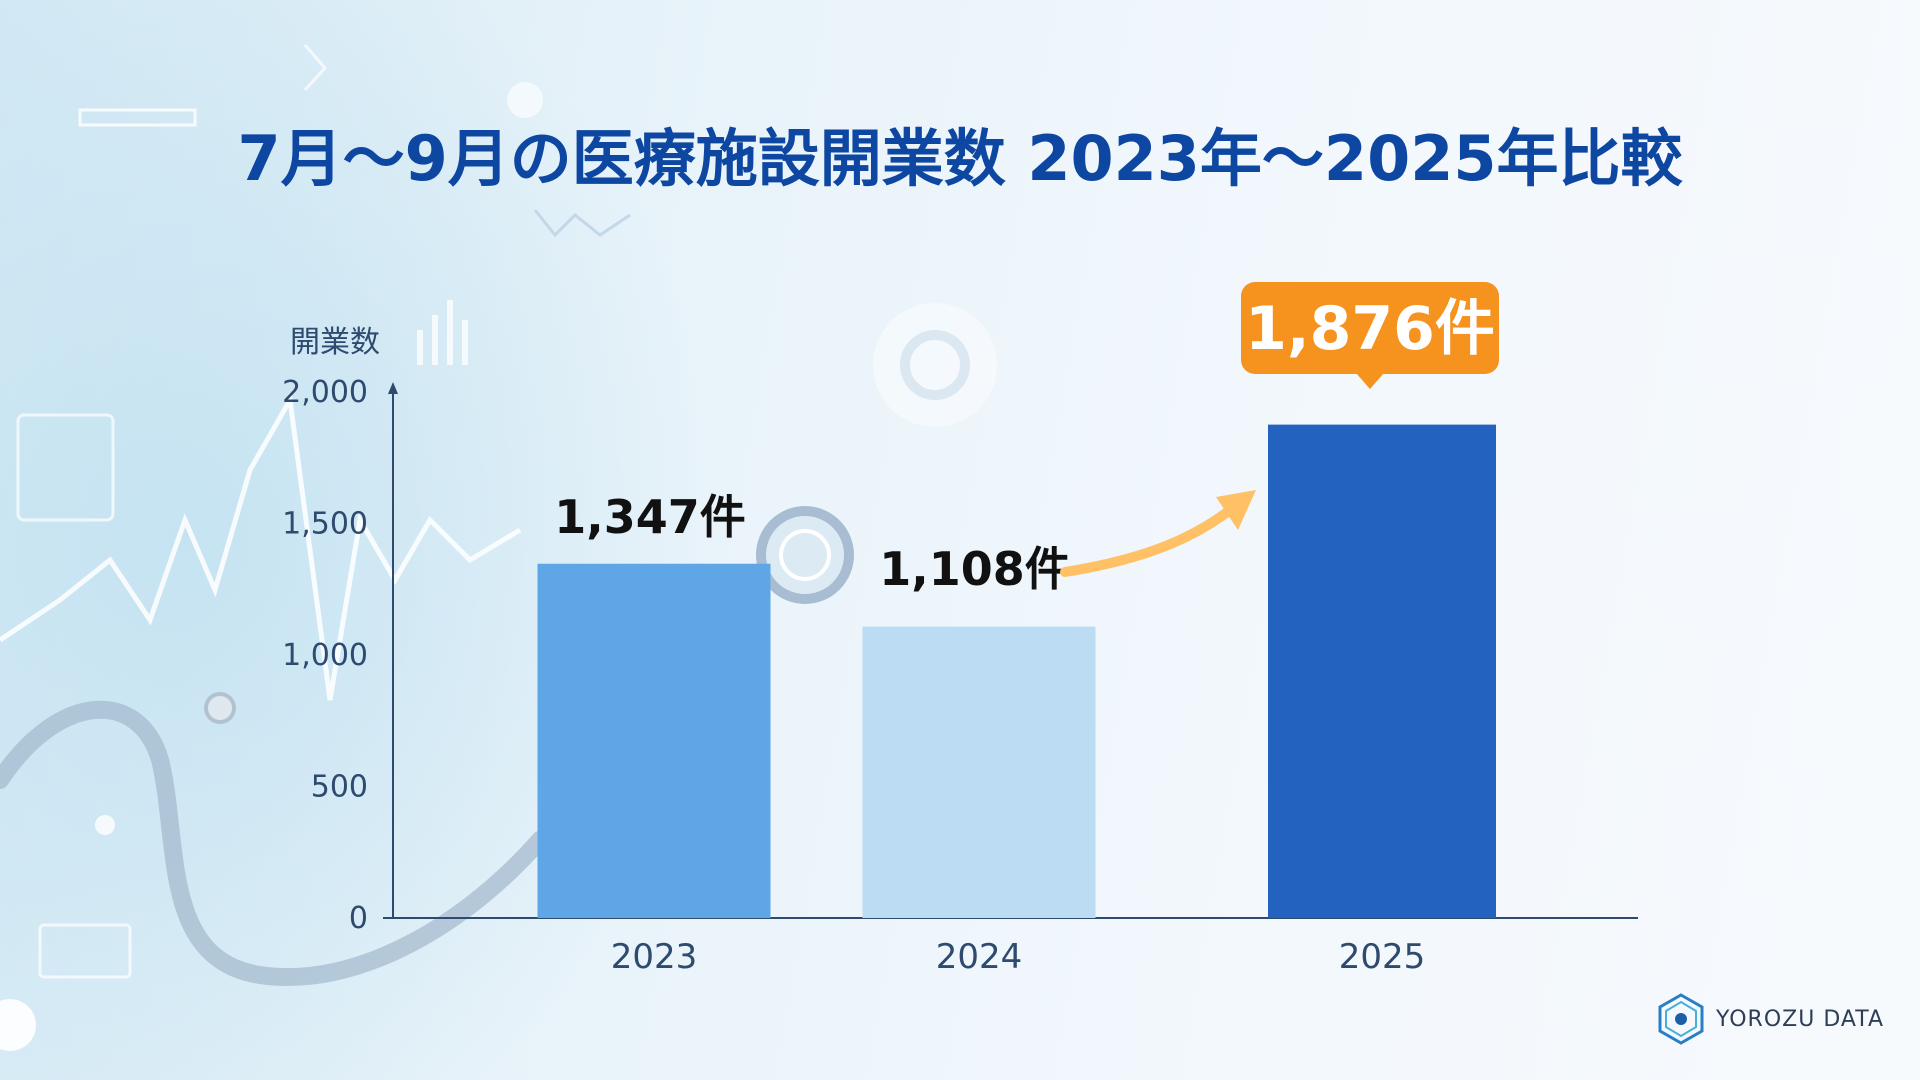 The height and width of the screenshot is (1080, 1920). Describe the element at coordinates (1800, 1019) in the screenshot. I see `brand-name: YOROZU DATA` at that location.